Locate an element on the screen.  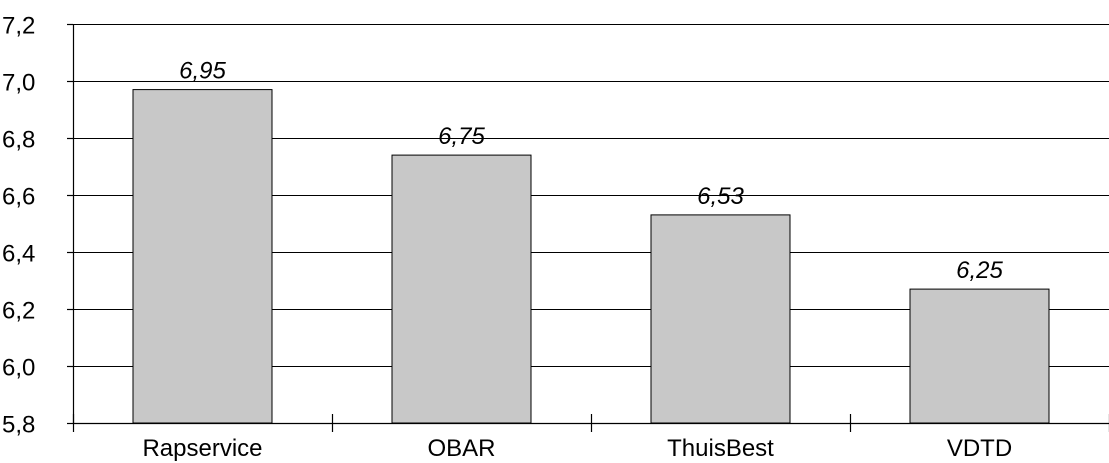
y-tick-label: 6,8 is located at coordinates (18, 140).